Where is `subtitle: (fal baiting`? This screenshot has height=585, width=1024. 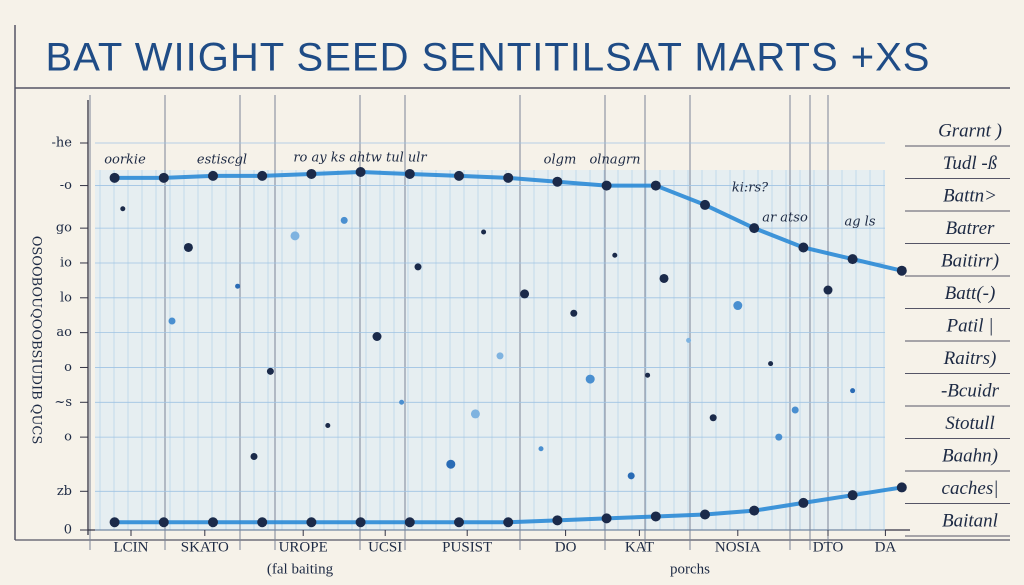
subtitle: (fal baiting is located at coordinates (300, 569).